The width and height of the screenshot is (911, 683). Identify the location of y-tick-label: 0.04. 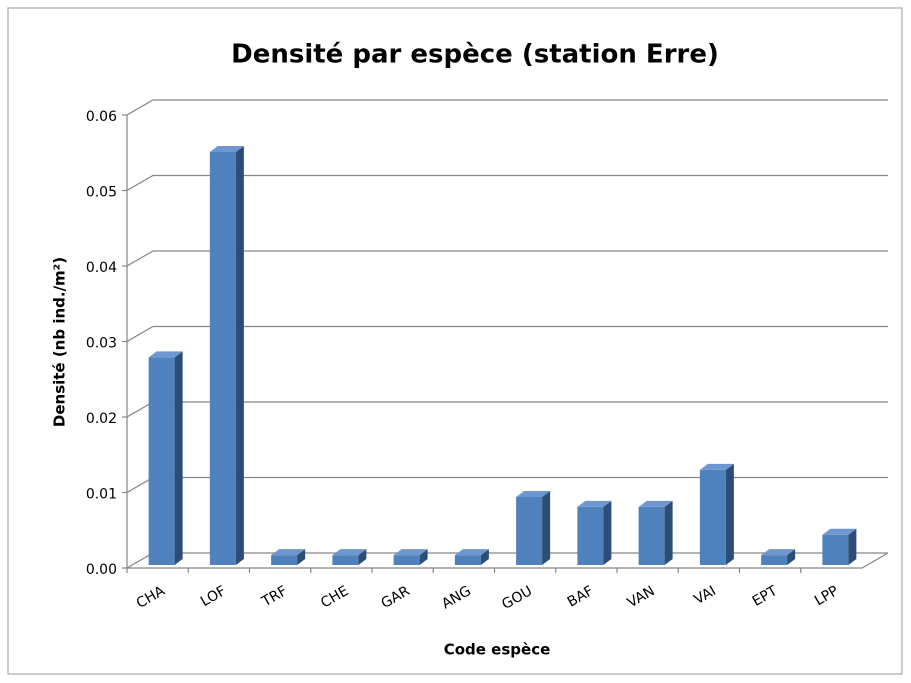
(101, 268).